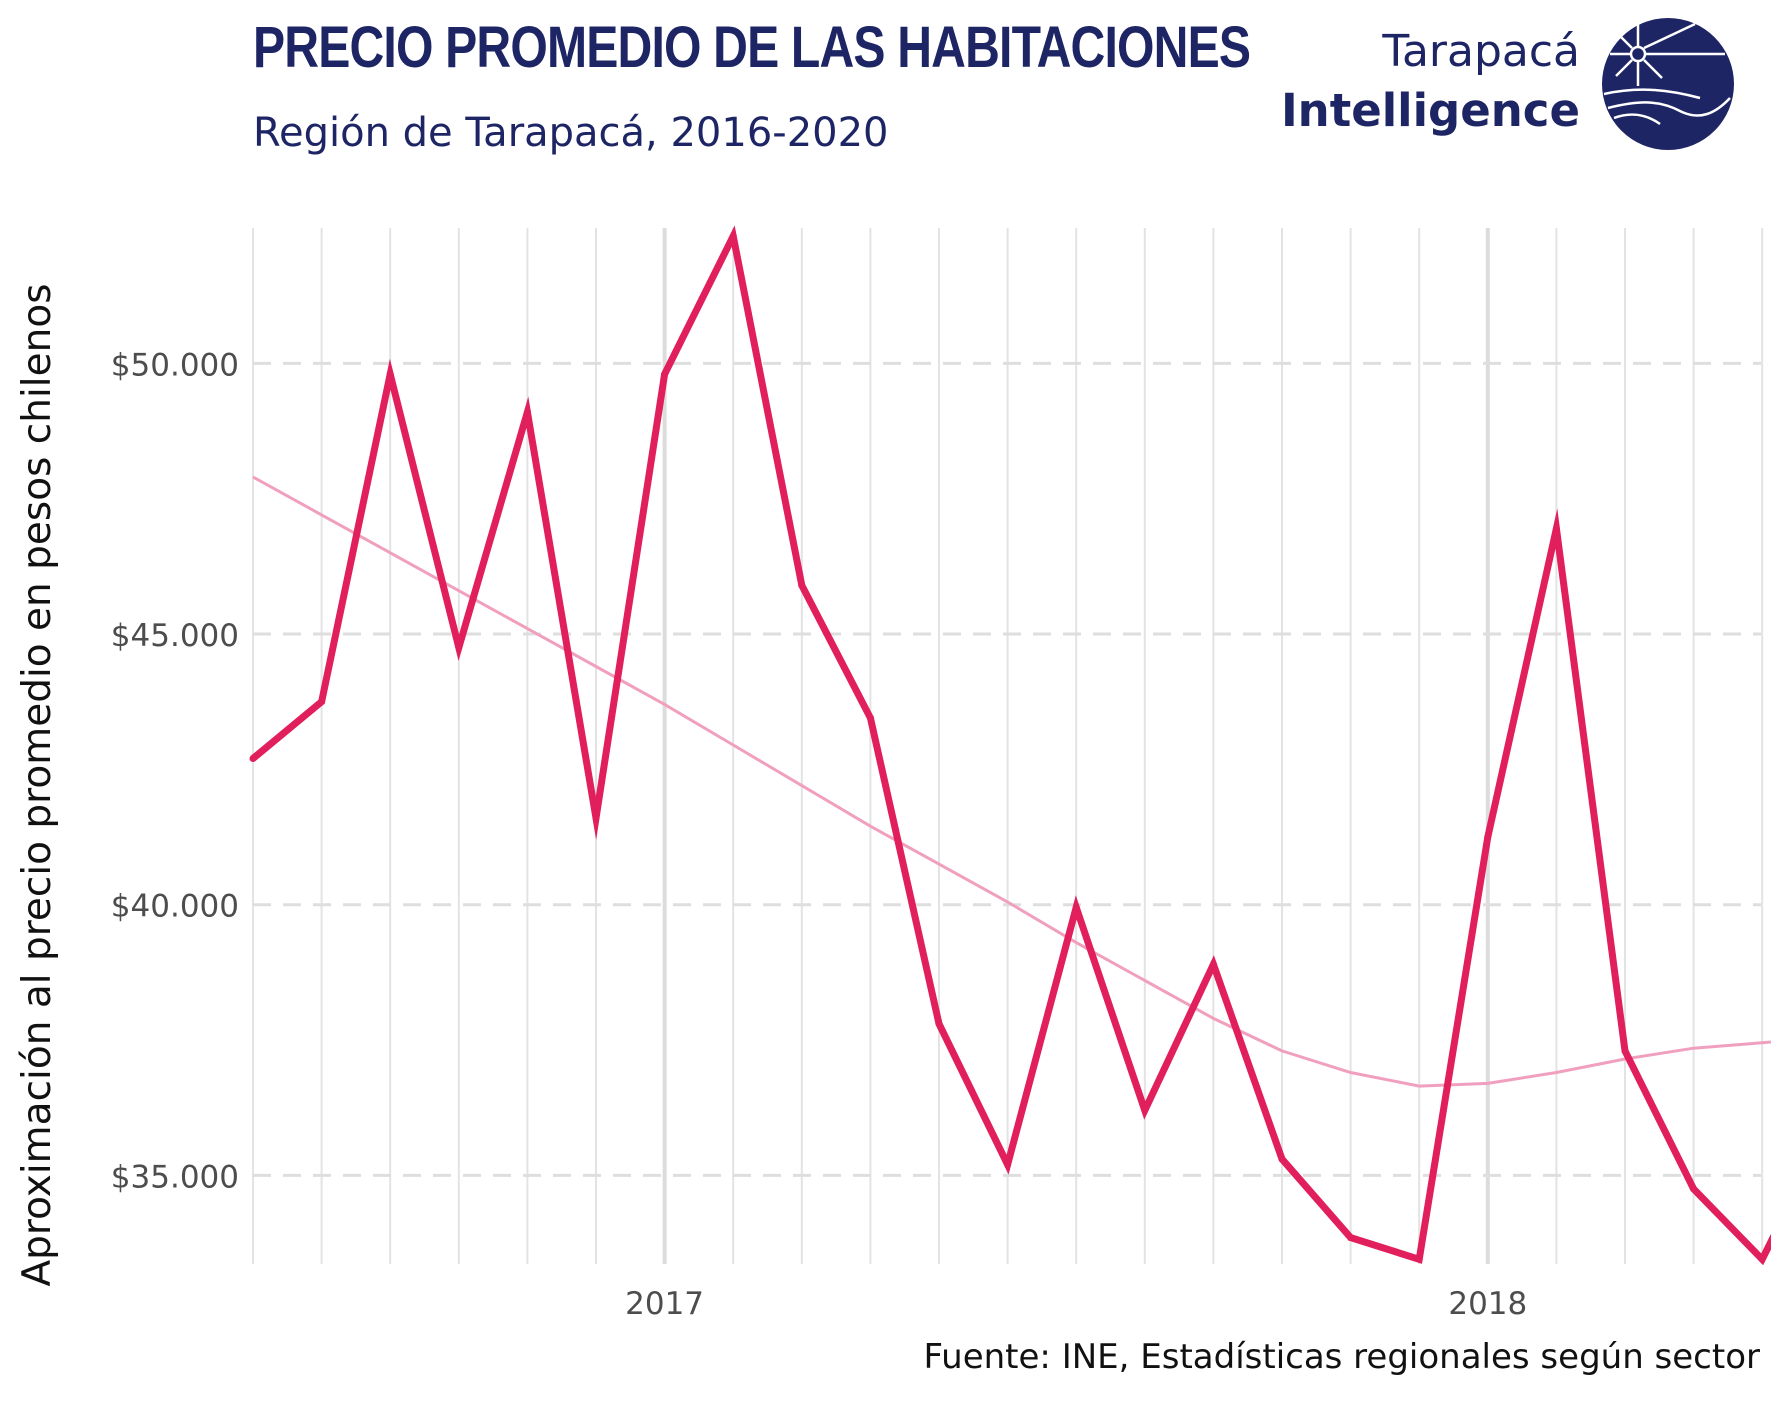  Describe the element at coordinates (1481, 51) in the screenshot. I see `logo-text-tarapaca: Tarapacá` at that location.